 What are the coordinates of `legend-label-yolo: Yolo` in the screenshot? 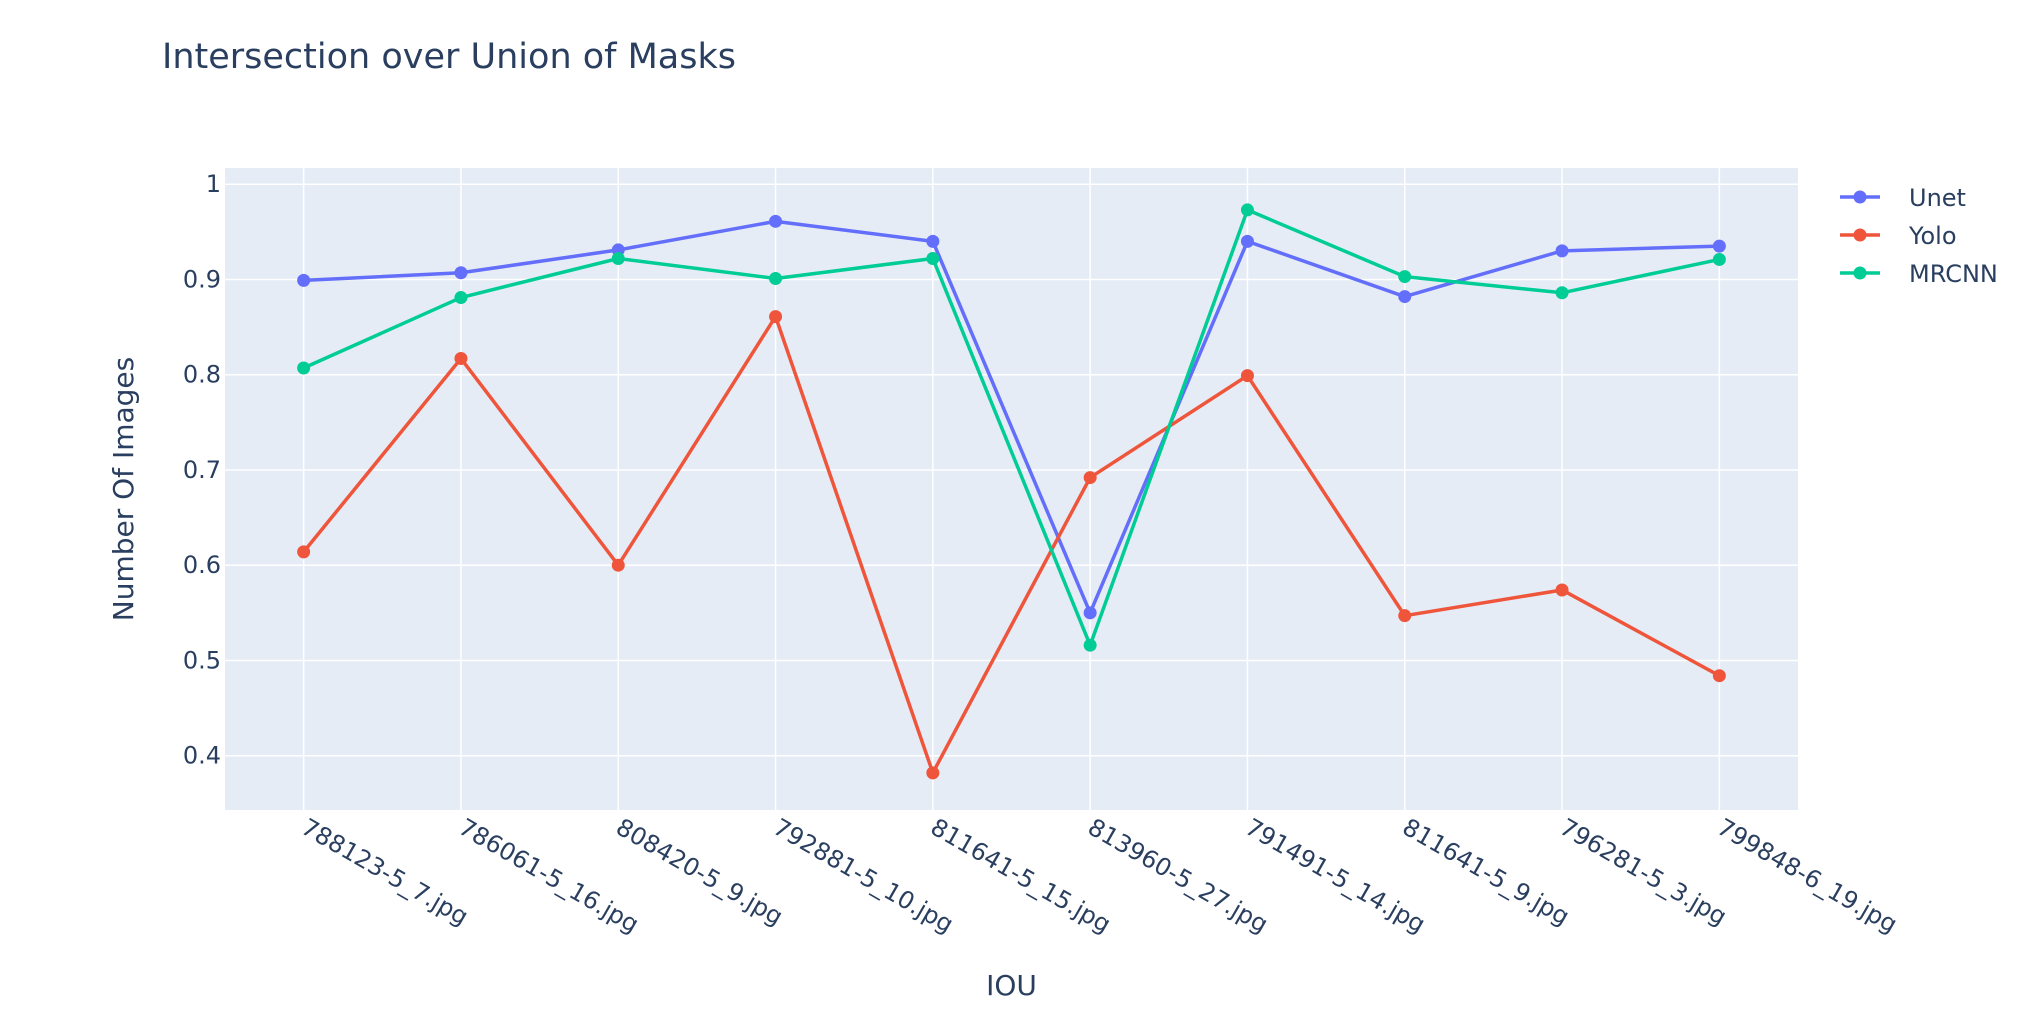 It's located at (1932, 236).